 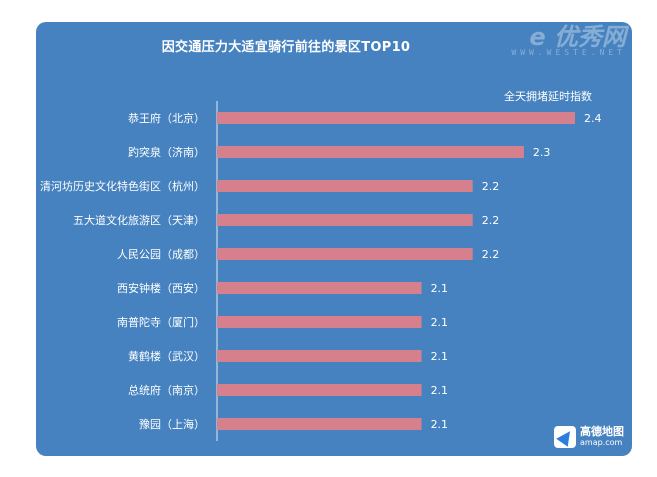 I want to click on category-label: 五大道文化旅游区（天津）, so click(x=139, y=220).